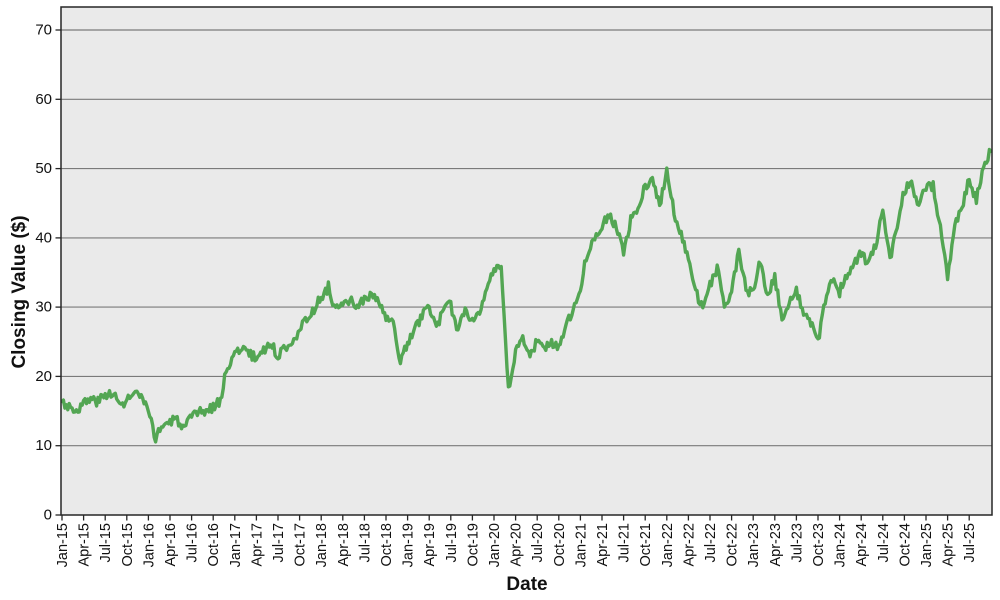 The image size is (1000, 600). Describe the element at coordinates (149, 545) in the screenshot. I see `x-tick-label: Jan-16` at that location.